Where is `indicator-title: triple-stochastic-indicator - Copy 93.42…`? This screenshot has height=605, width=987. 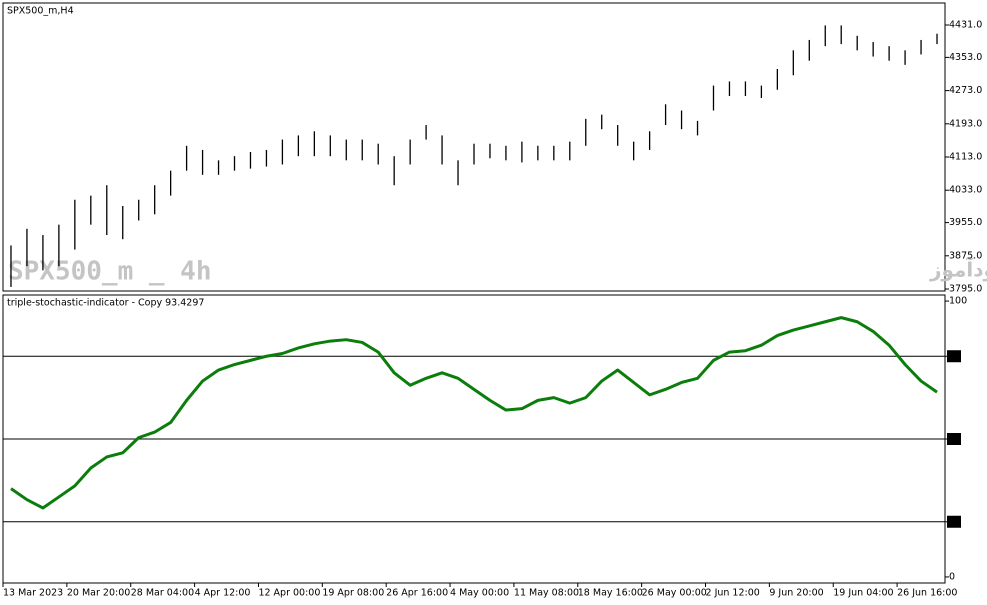
indicator-title: triple-stochastic-indicator - Copy 93.42… is located at coordinates (105, 303).